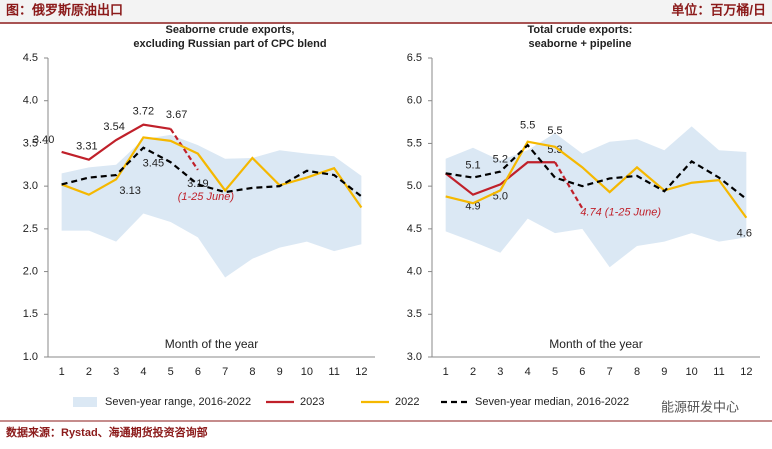 This screenshot has width=772, height=449. Describe the element at coordinates (744, 234) in the screenshot. I see `value-label: 4.6` at that location.